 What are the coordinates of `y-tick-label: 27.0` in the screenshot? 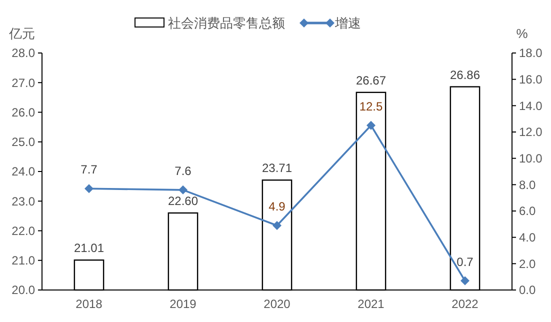 It's located at (24, 83).